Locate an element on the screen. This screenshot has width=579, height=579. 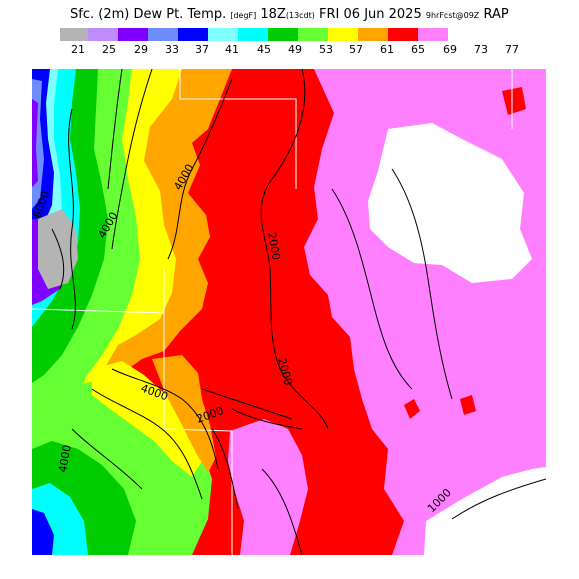
region-gray is located at coordinates (58, 249).